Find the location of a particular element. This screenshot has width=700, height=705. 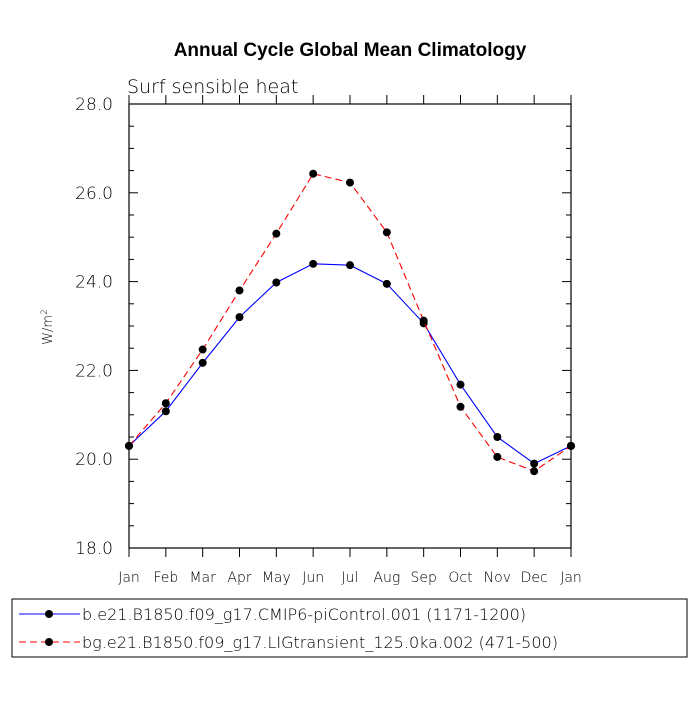

x-tick-label: Dec is located at coordinates (534, 578).